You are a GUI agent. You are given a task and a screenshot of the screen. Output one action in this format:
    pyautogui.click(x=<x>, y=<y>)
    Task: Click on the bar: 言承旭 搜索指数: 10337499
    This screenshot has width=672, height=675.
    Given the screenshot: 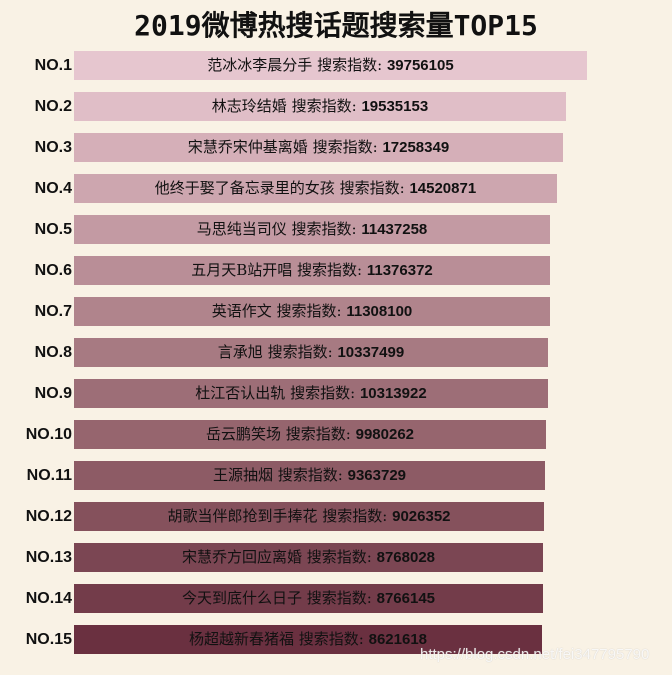 What is the action you would take?
    pyautogui.click(x=311, y=352)
    